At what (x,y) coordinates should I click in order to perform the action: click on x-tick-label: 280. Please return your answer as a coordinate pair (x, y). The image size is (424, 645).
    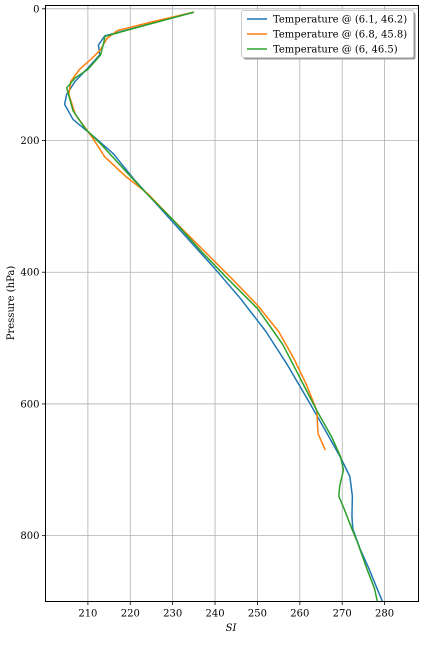
    Looking at the image, I should click on (384, 614).